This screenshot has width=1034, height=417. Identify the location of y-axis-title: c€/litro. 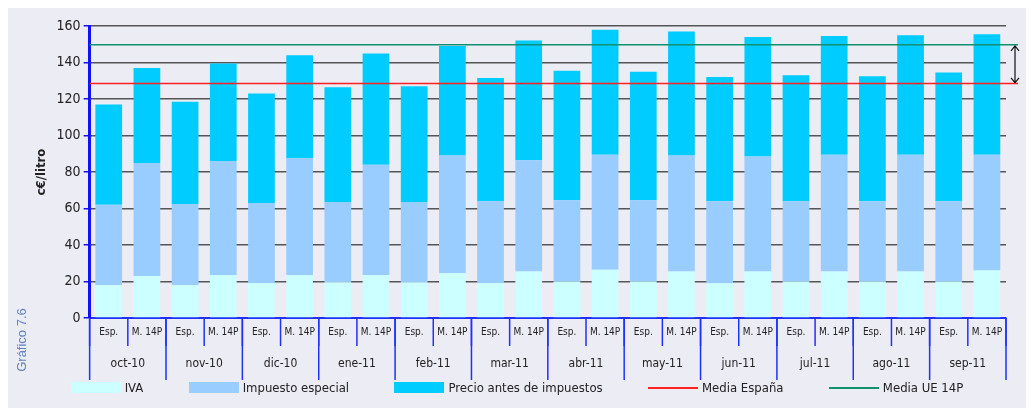
(41, 172).